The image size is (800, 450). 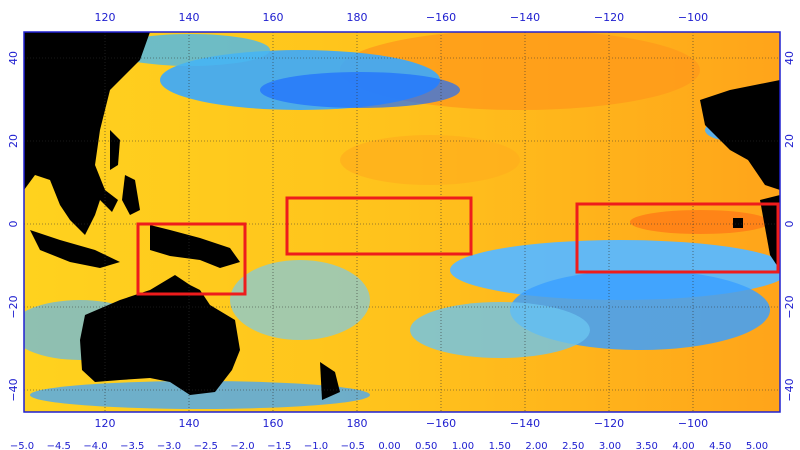 What do you see at coordinates (242, 445) in the screenshot?
I see `colorbar-label: −2.0` at bounding box center [242, 445].